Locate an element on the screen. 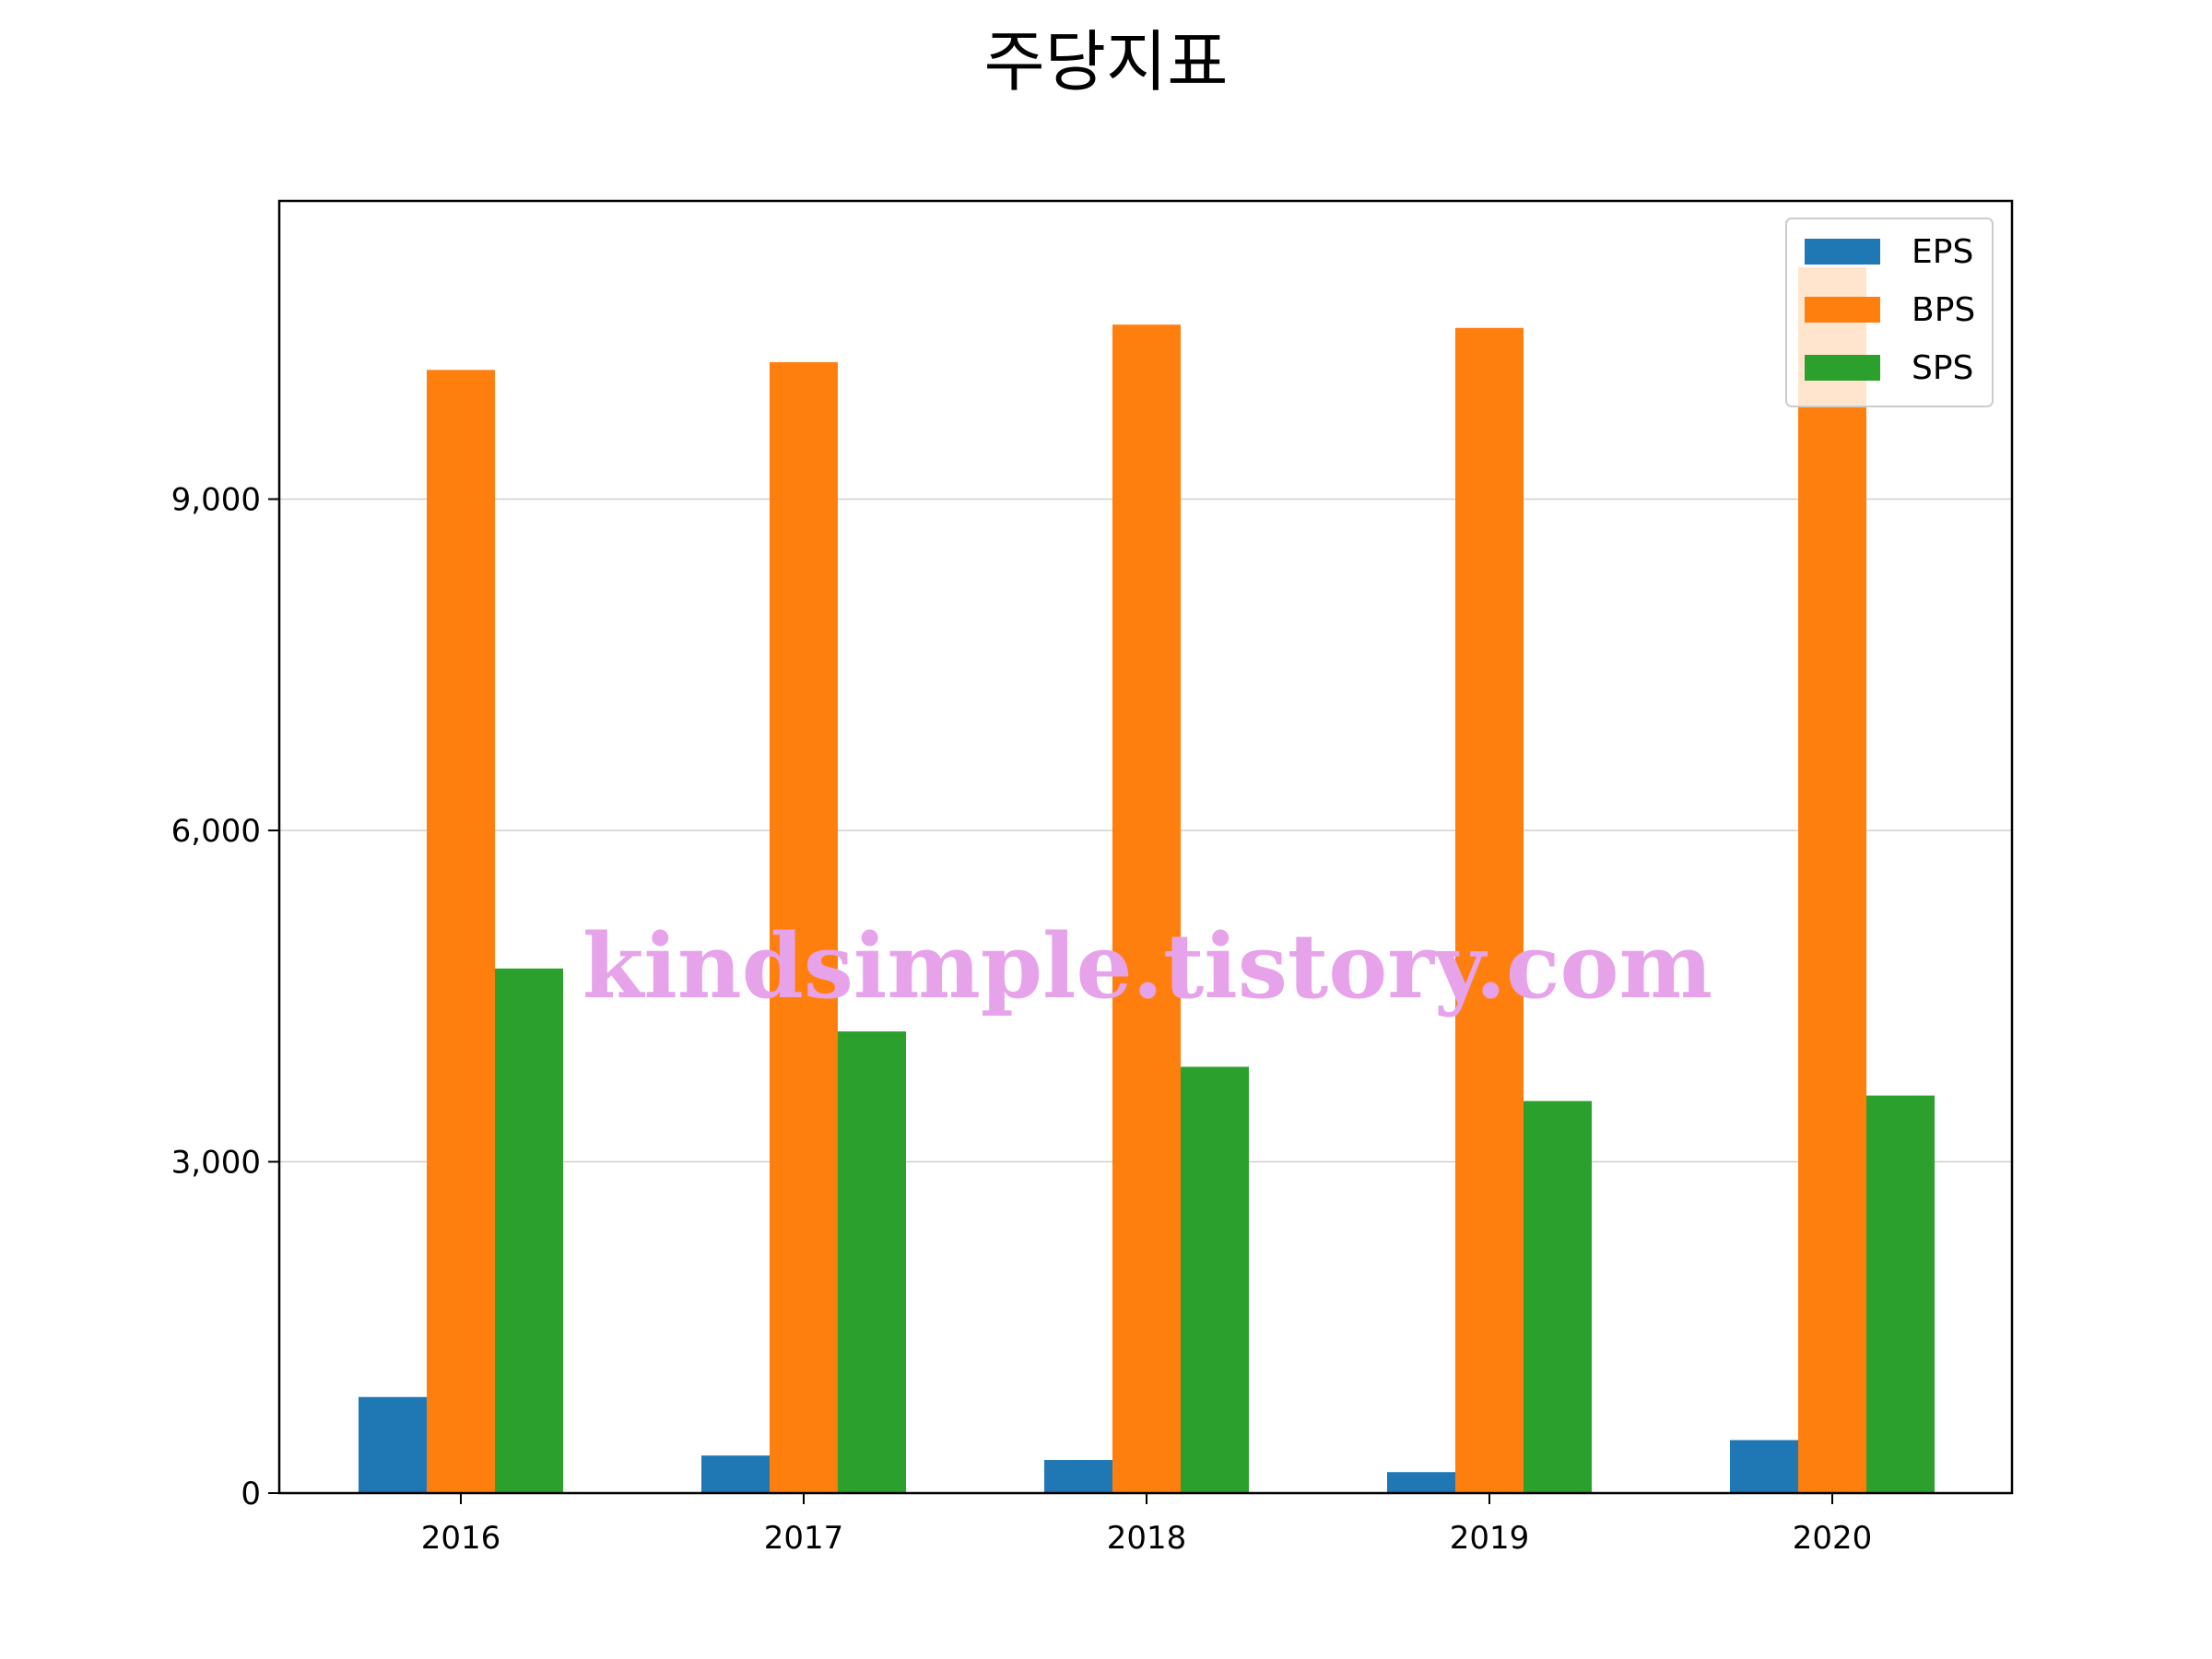 Image resolution: width=2212 pixels, height=1659 pixels. legend-label-sps: SPS is located at coordinates (1942, 368).